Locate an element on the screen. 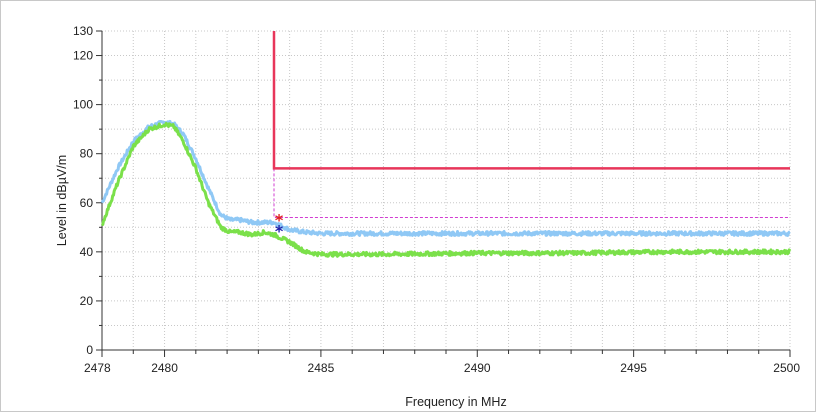 Image resolution: width=816 pixels, height=412 pixels. x-tick-label: 2495 is located at coordinates (633, 368).